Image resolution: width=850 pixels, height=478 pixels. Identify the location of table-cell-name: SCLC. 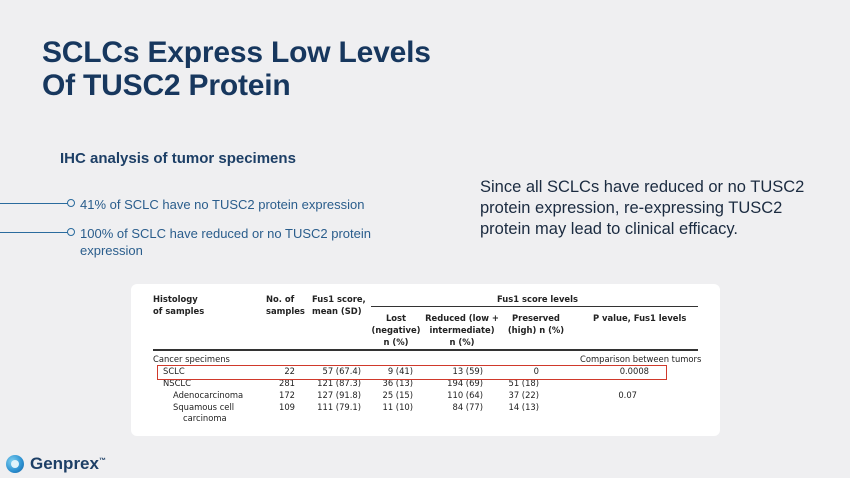
(174, 371).